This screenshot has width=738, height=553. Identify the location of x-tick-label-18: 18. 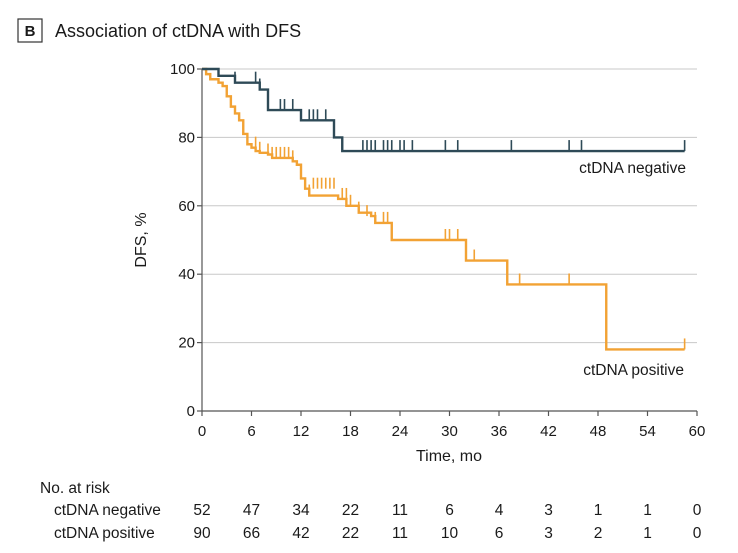
(350, 431).